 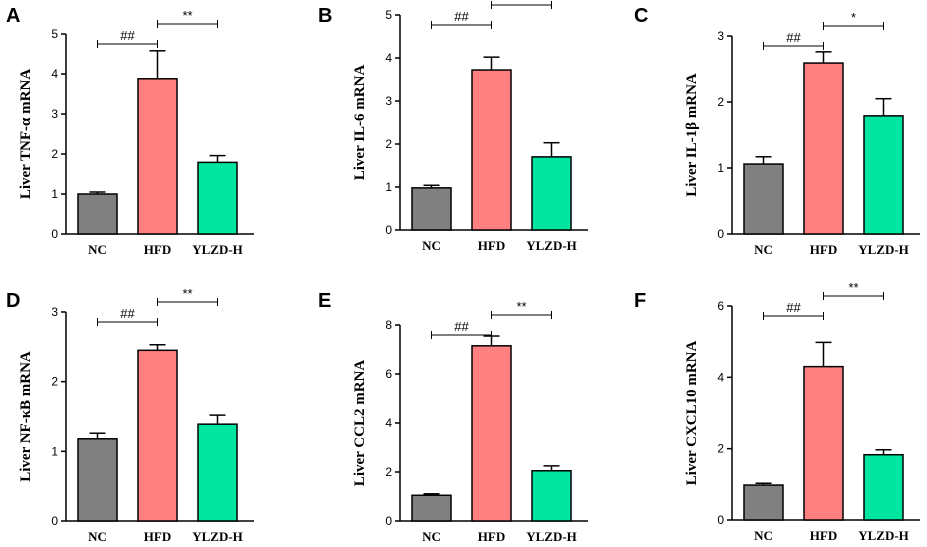 I want to click on significance-label: *, so click(x=853, y=17).